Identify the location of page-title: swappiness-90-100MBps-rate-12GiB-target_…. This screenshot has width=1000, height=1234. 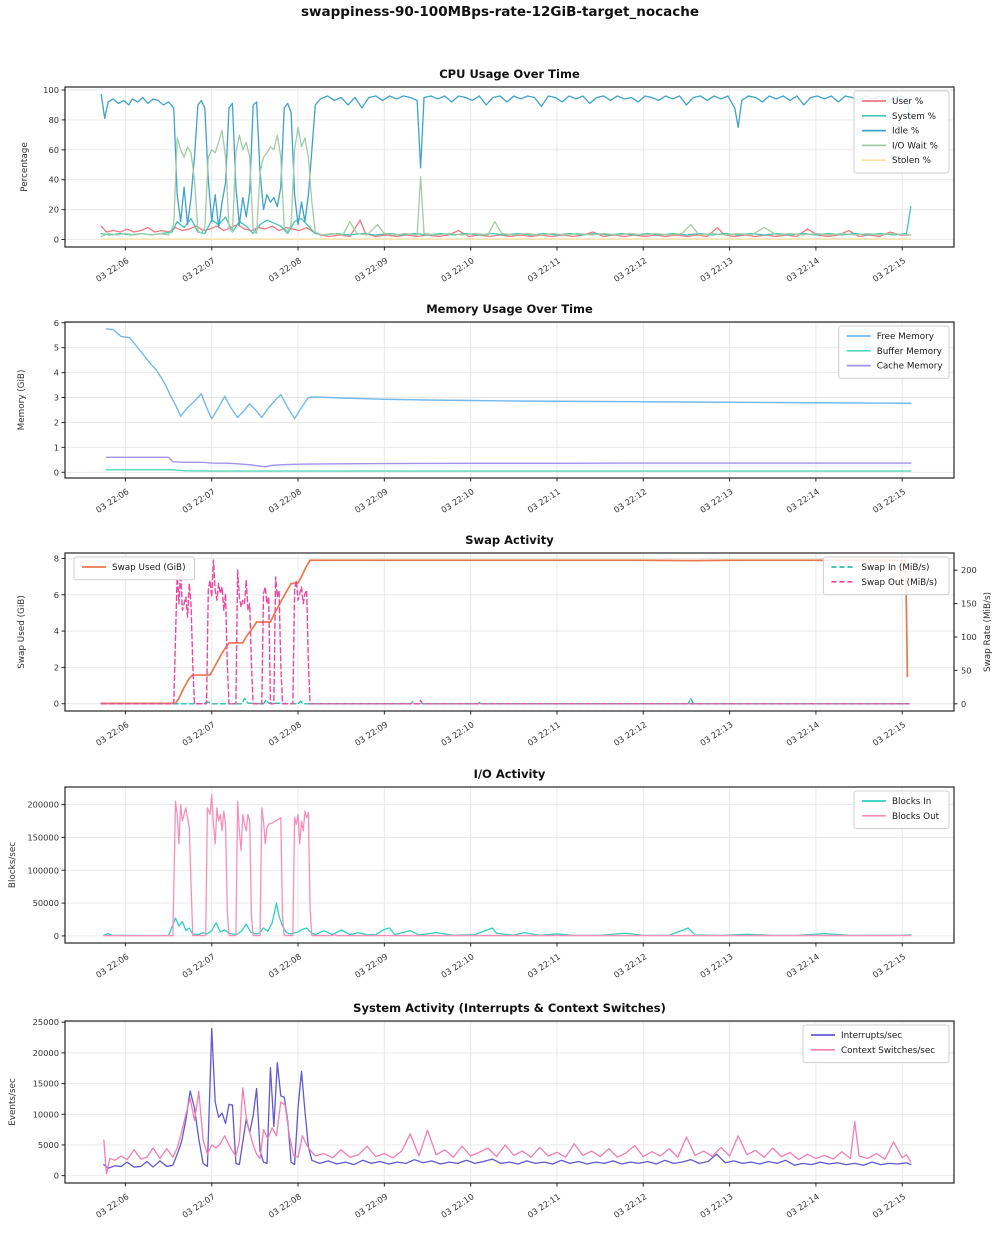
(500, 12).